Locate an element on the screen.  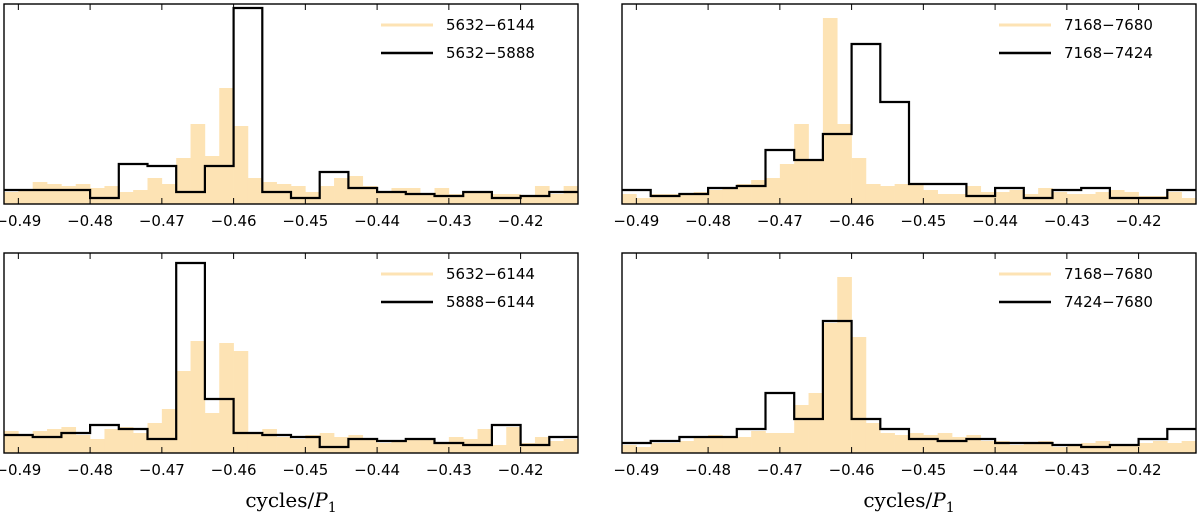
x-tick-label: −0.43 is located at coordinates (449, 221).